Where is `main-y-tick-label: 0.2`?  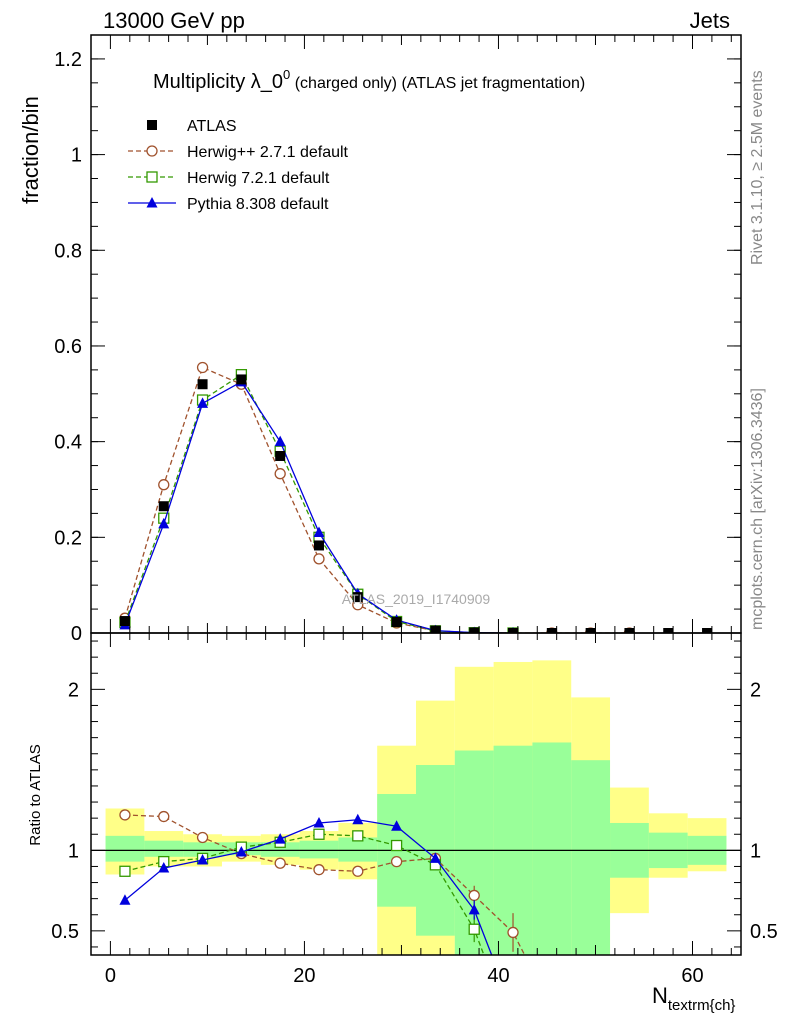
main-y-tick-label: 0.2 is located at coordinates (68, 538).